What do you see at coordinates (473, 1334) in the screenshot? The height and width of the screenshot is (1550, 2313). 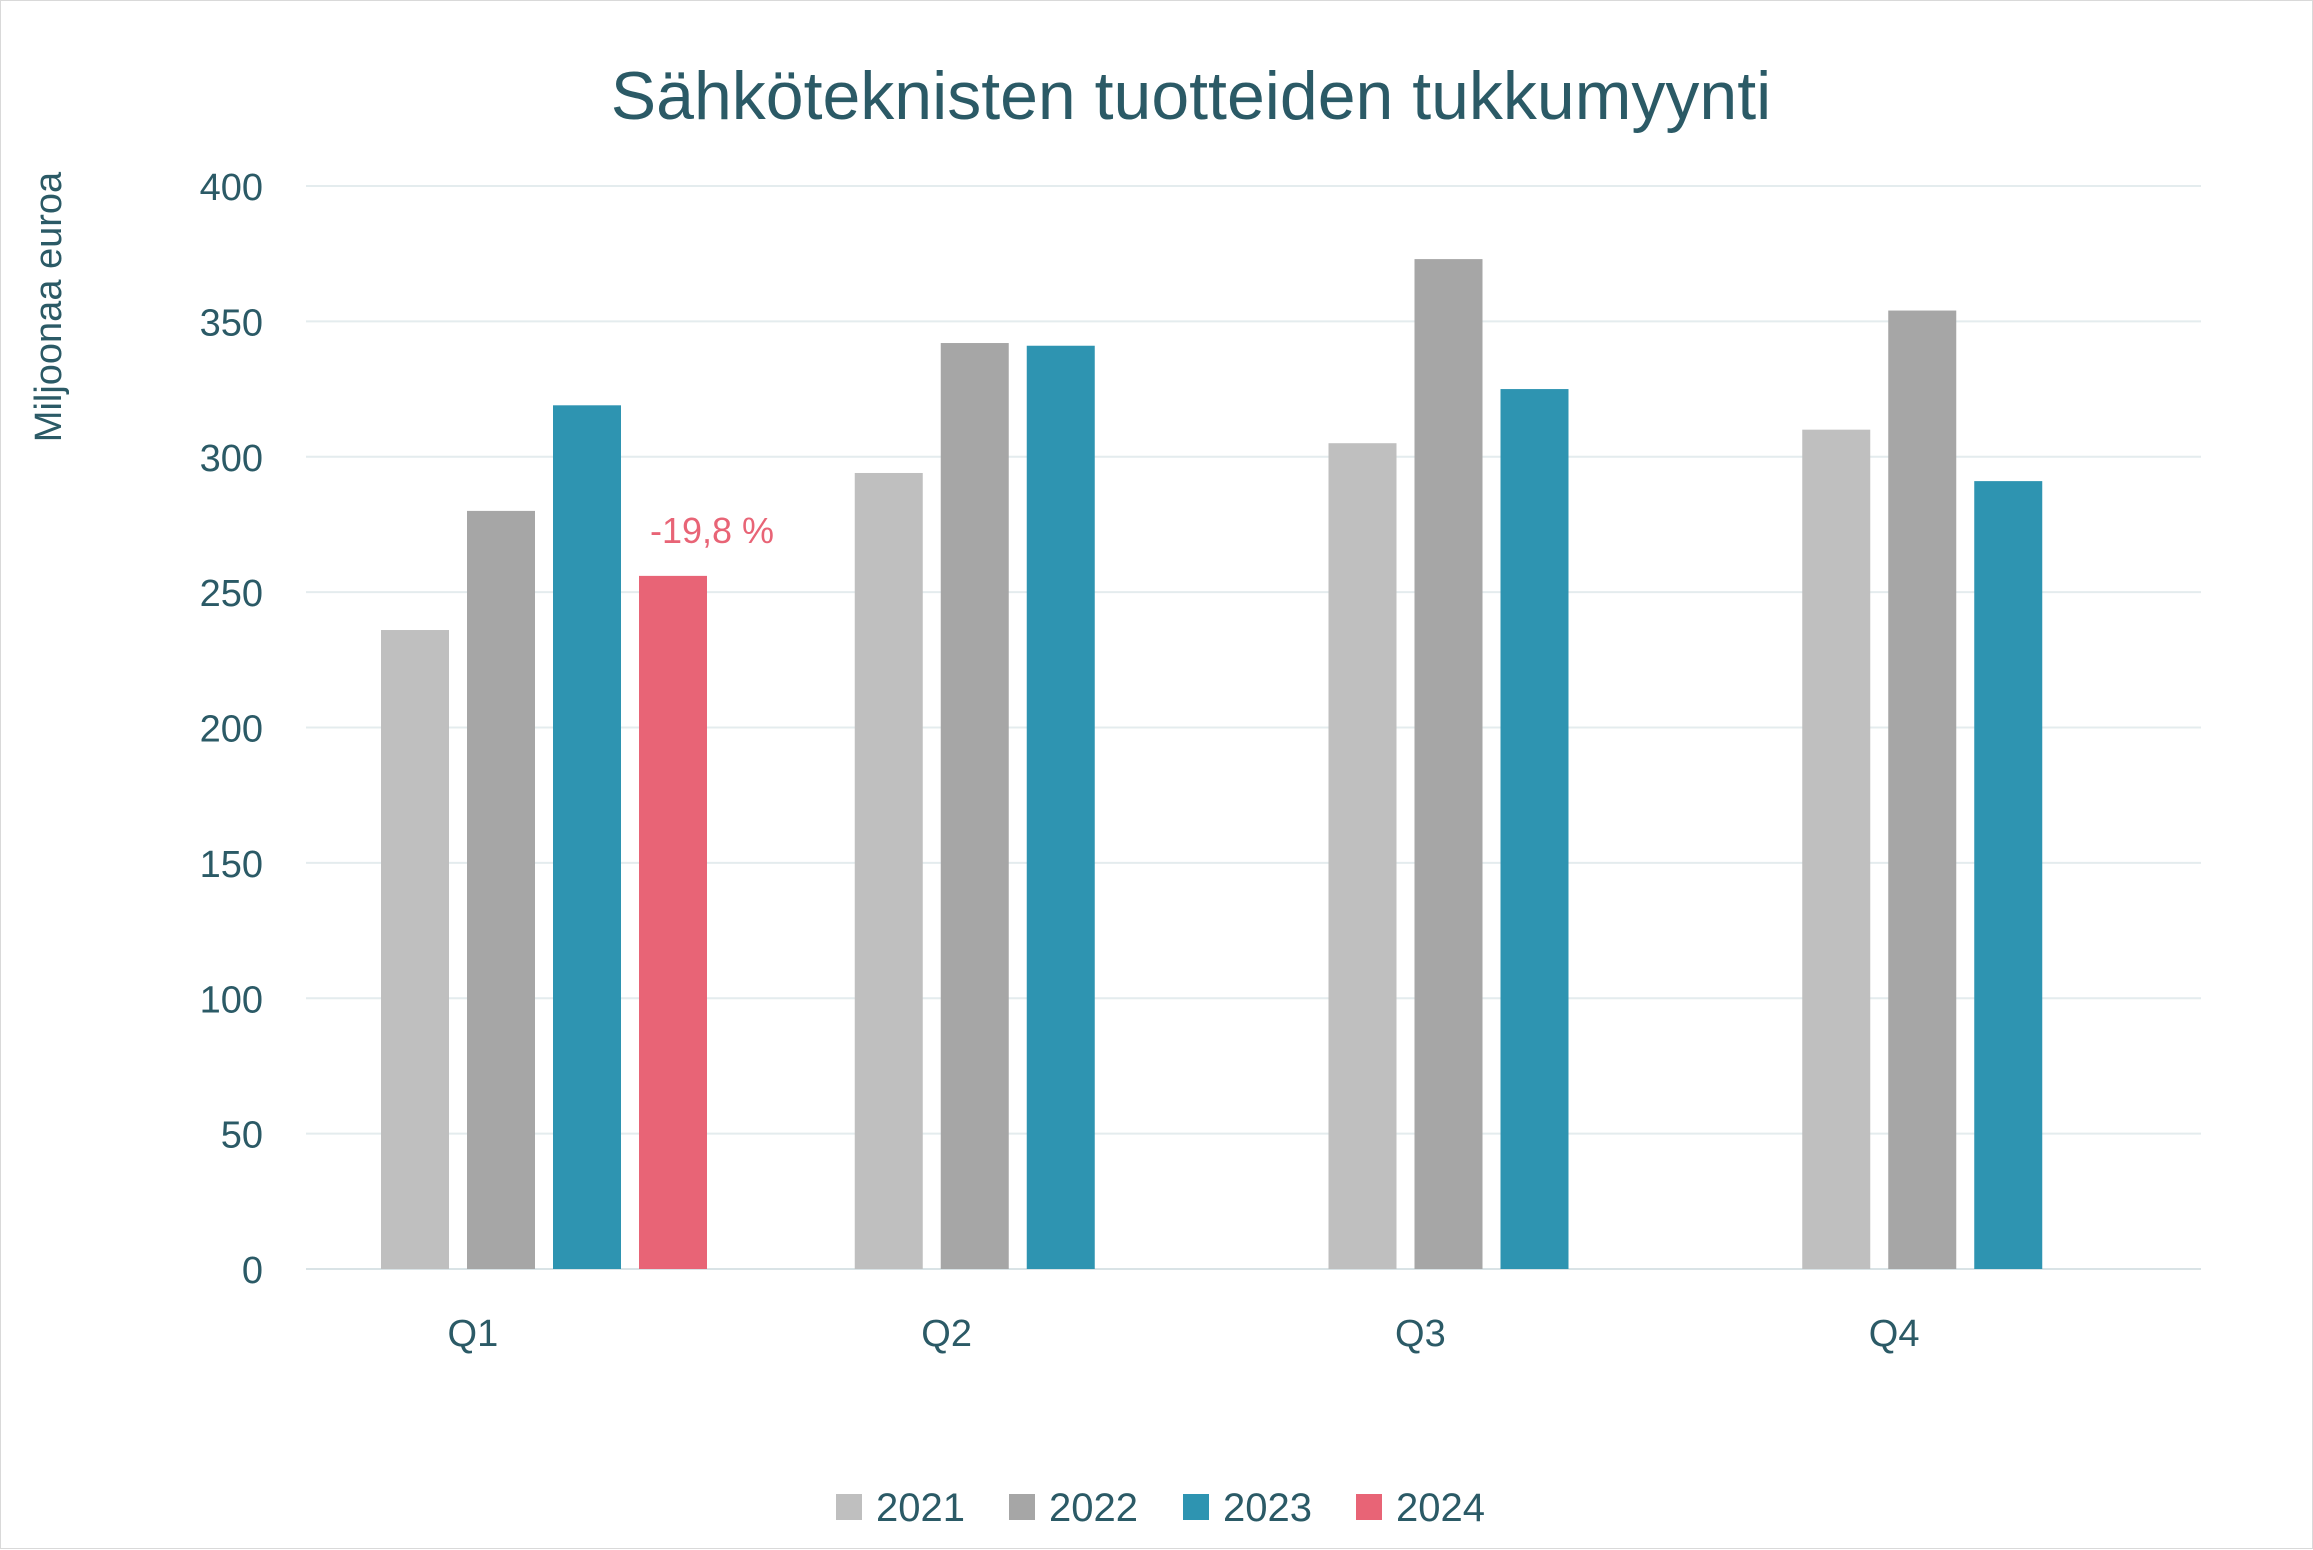 I see `x-tick-label: Q1` at bounding box center [473, 1334].